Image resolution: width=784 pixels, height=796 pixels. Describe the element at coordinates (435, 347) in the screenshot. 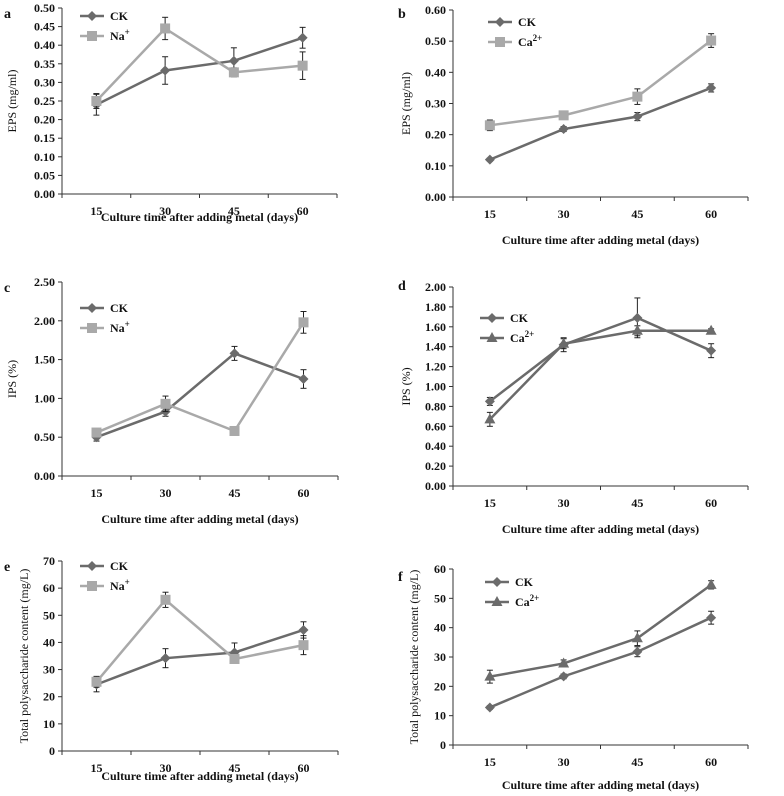

I see `y-tick-label: 1.40` at that location.